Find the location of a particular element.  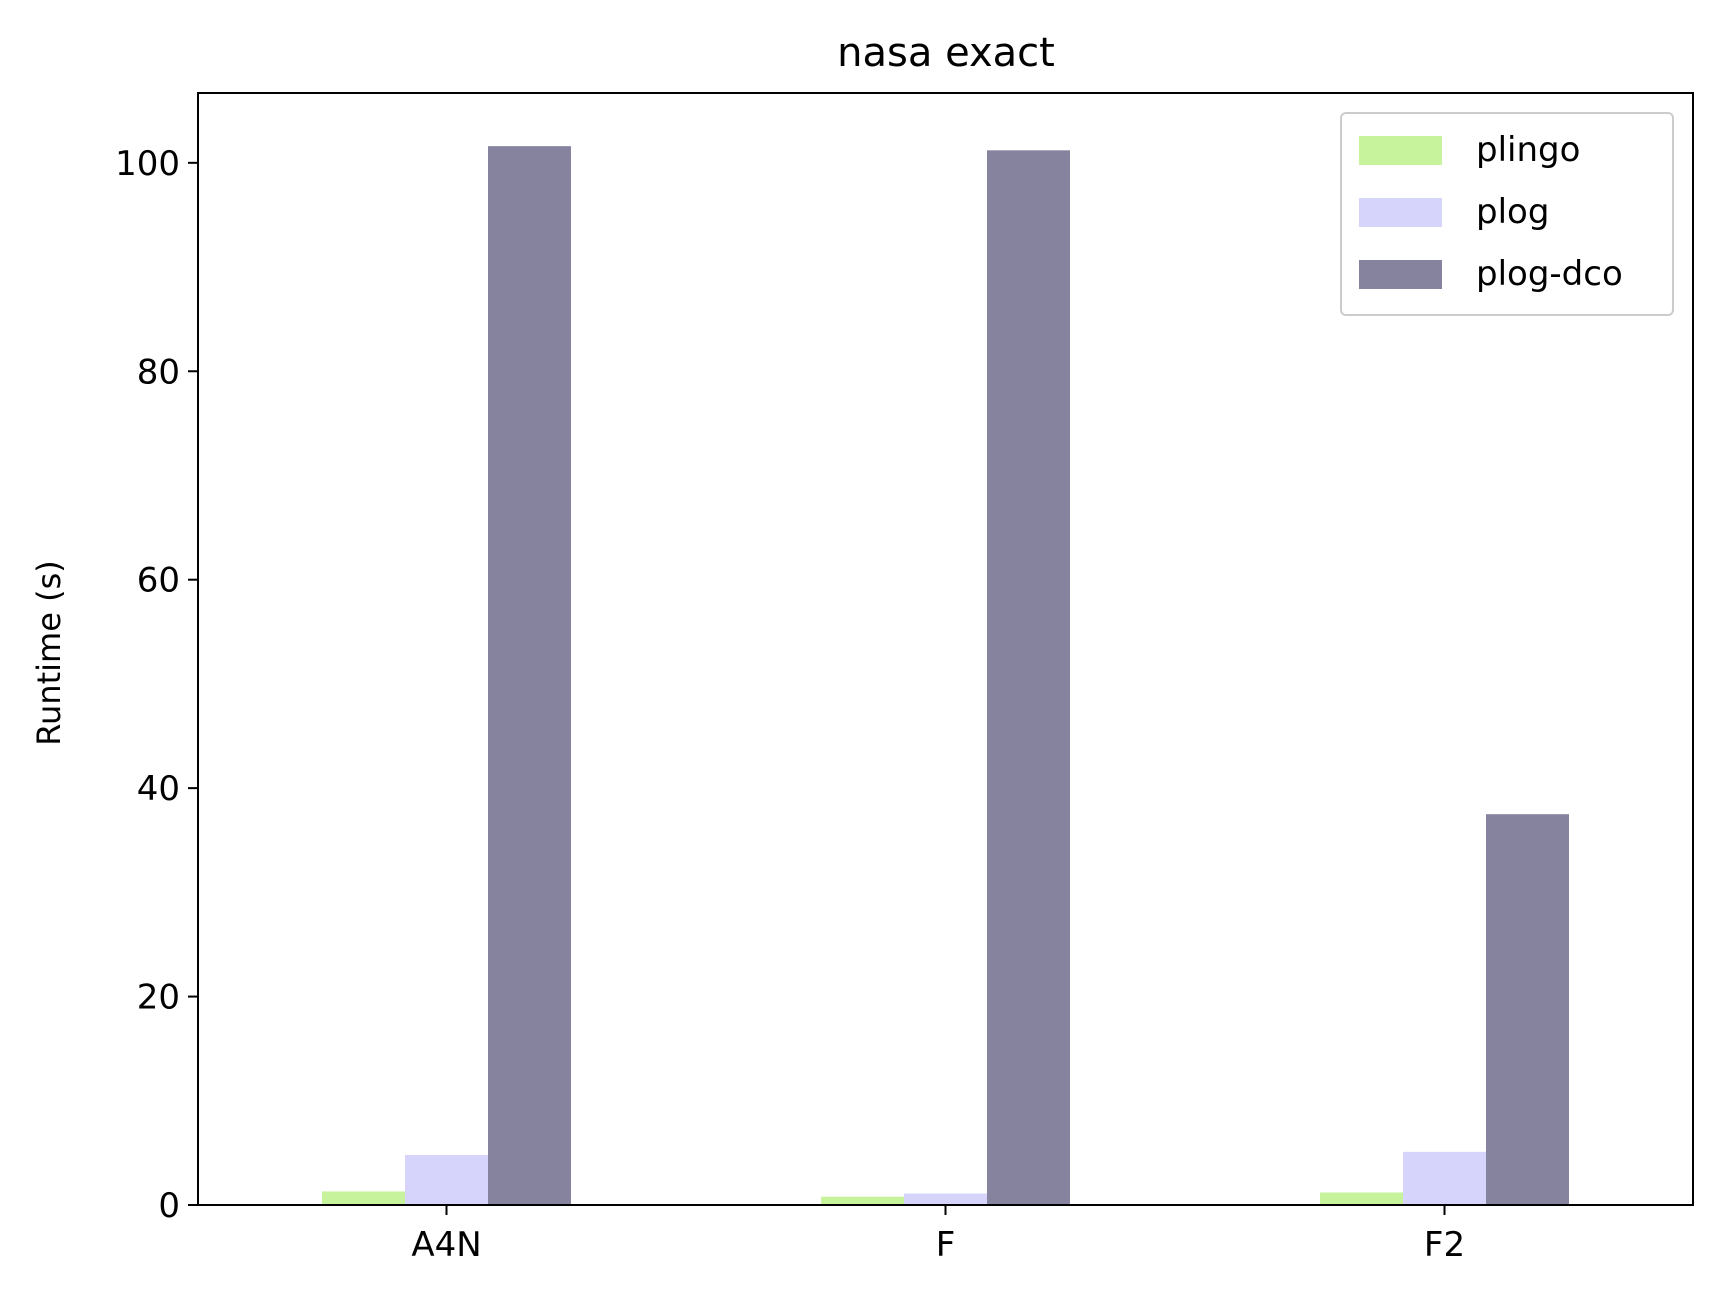

bar-plog-dco-F2 is located at coordinates (1527, 1009).